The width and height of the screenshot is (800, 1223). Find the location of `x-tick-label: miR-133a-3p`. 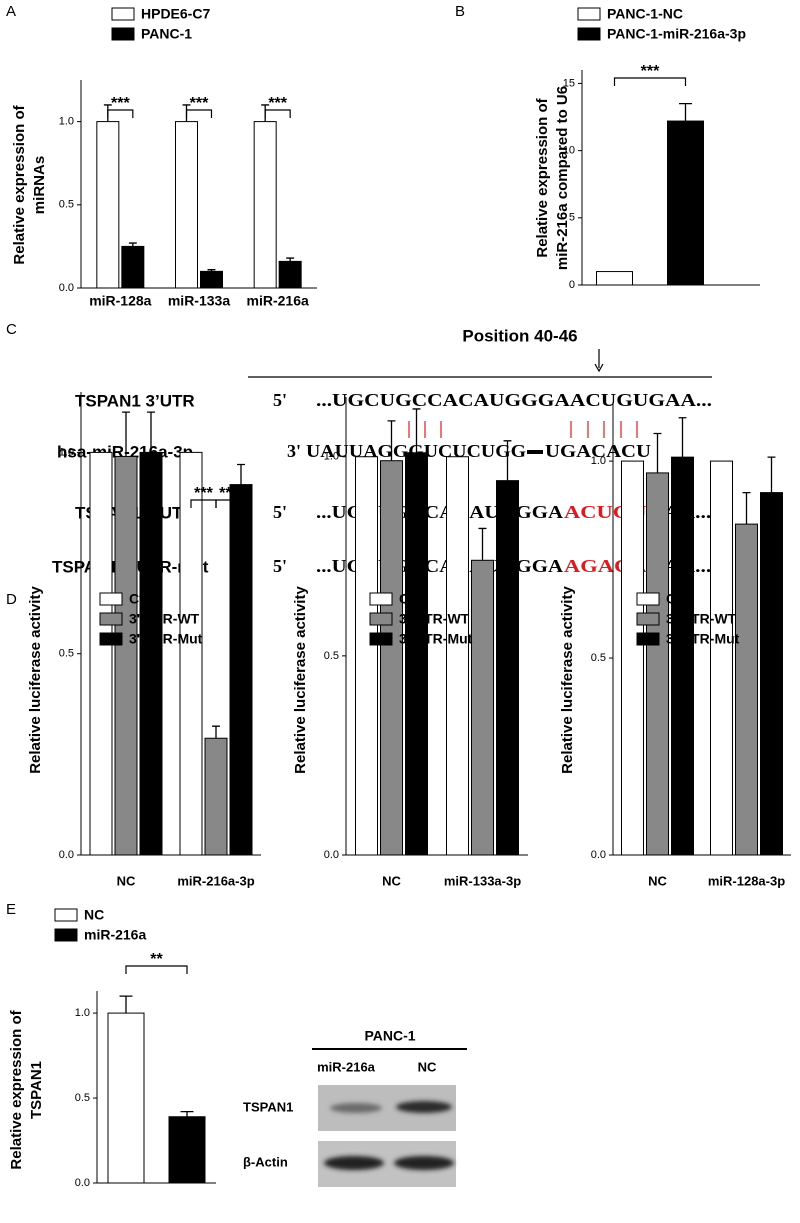

x-tick-label: miR-133a-3p is located at coordinates (482, 880).